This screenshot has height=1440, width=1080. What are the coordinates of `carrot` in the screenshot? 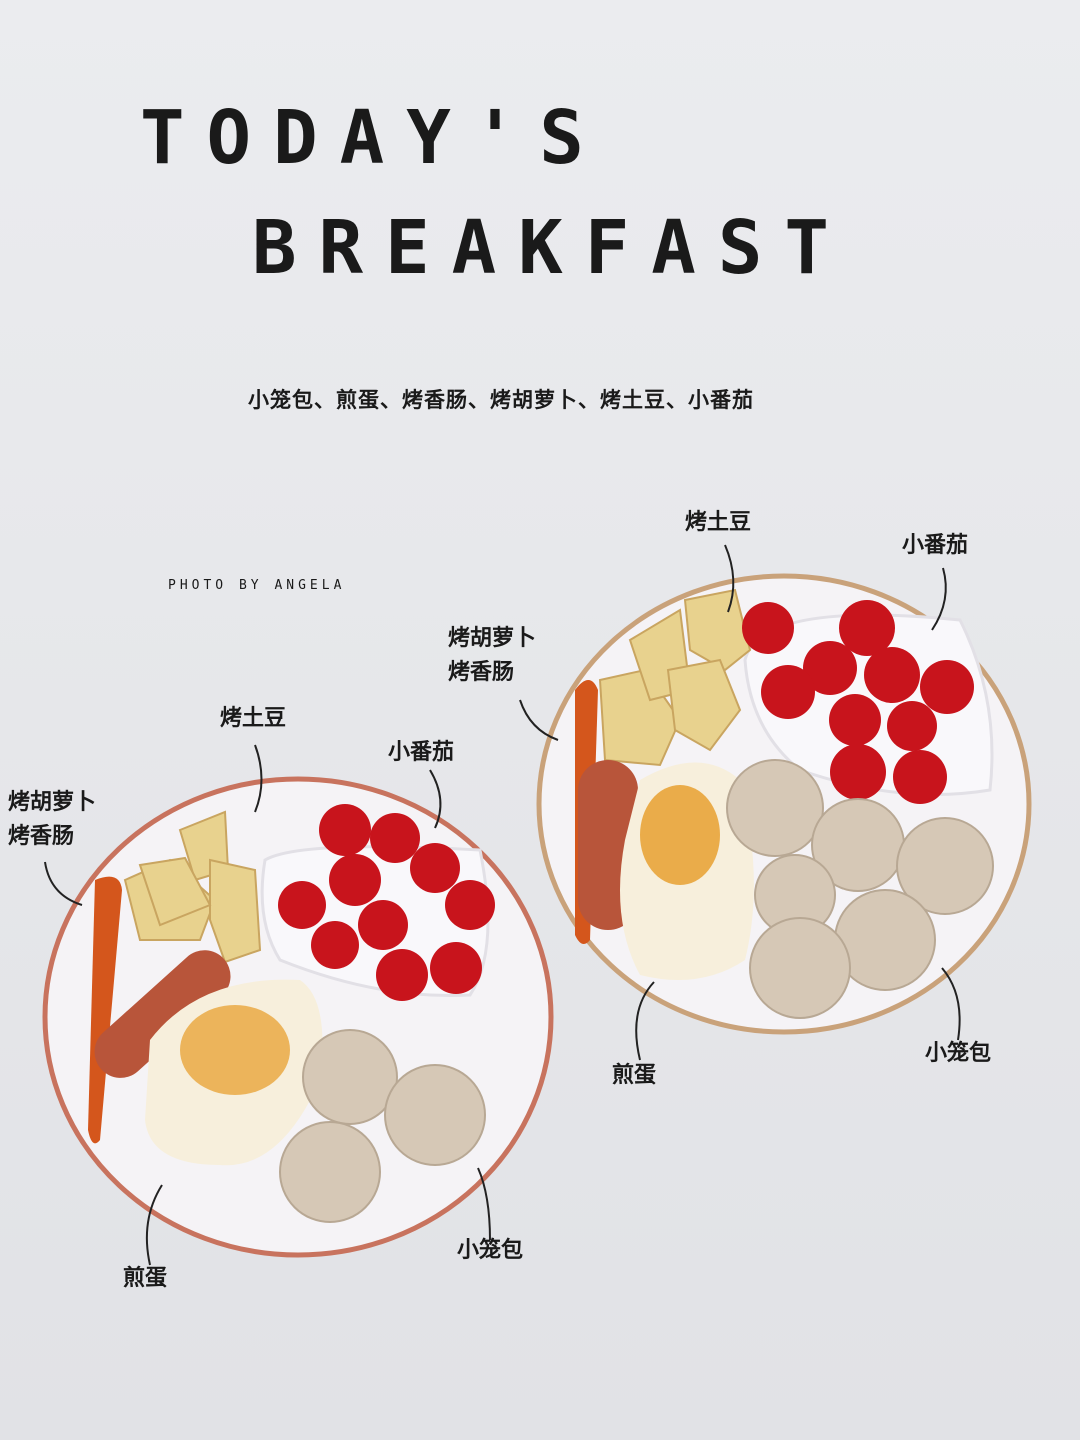 It's located at (105, 1010).